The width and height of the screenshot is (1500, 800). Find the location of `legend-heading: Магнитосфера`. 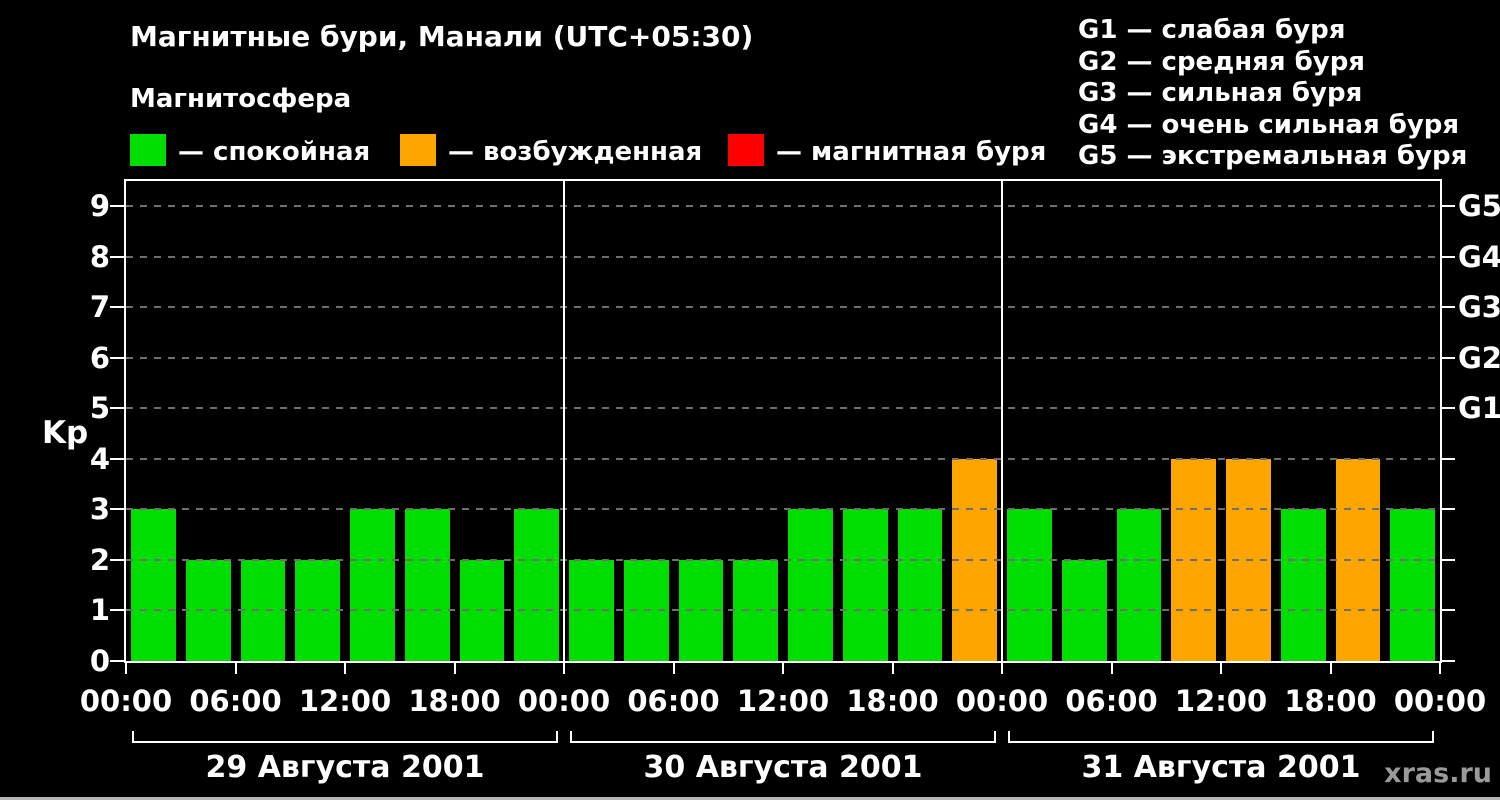

legend-heading: Магнитосфера is located at coordinates (241, 99).